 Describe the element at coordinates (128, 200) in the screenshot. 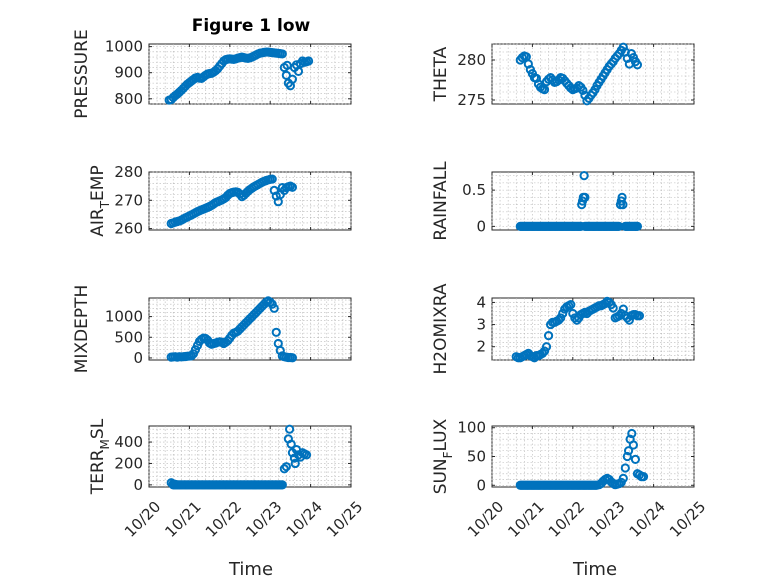

I see `y-tick-label: 270` at that location.